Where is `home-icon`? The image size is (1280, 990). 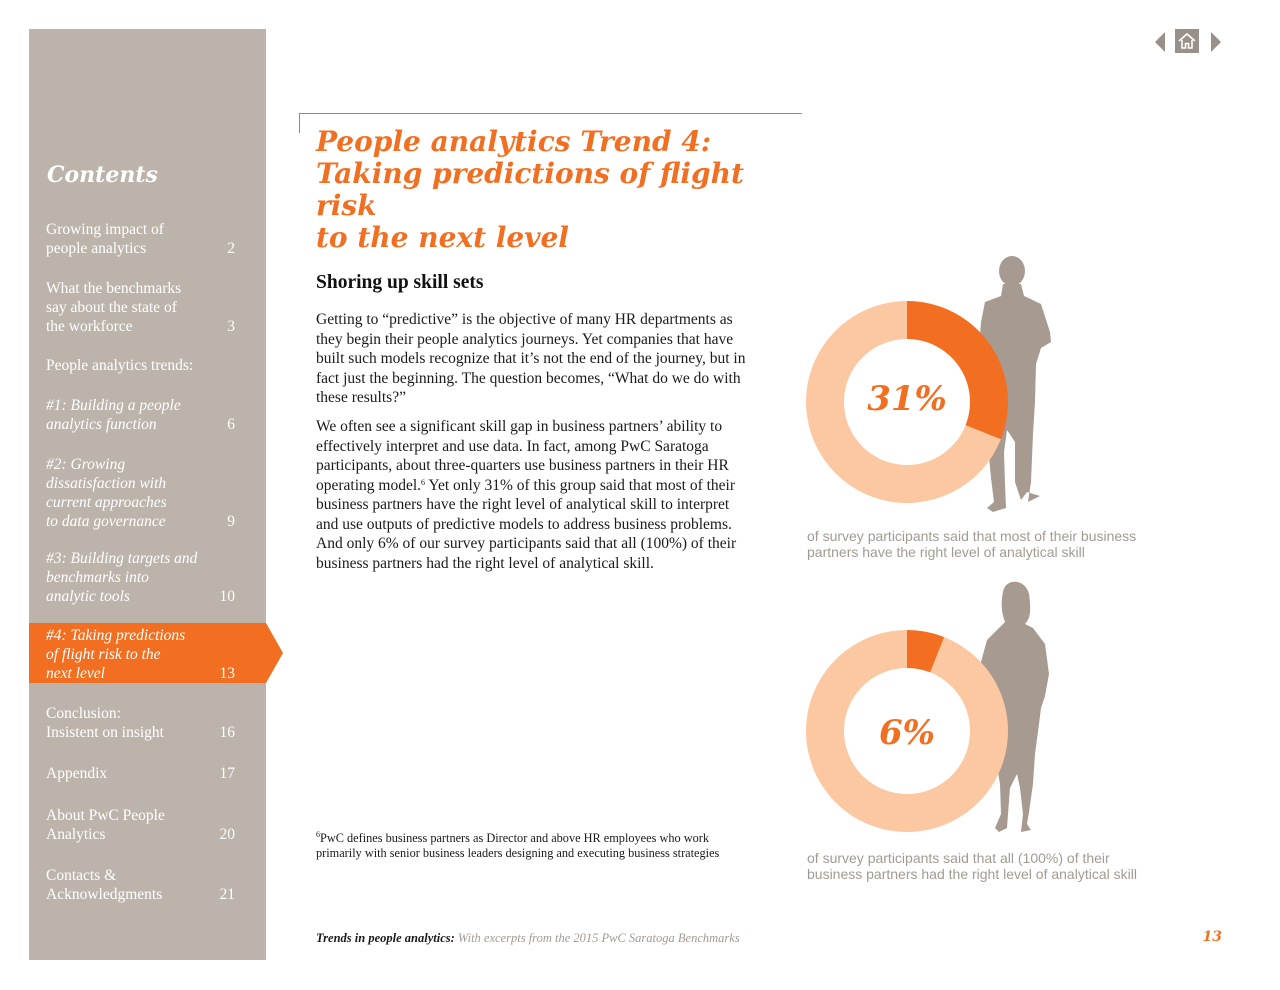 home-icon is located at coordinates (1187, 41).